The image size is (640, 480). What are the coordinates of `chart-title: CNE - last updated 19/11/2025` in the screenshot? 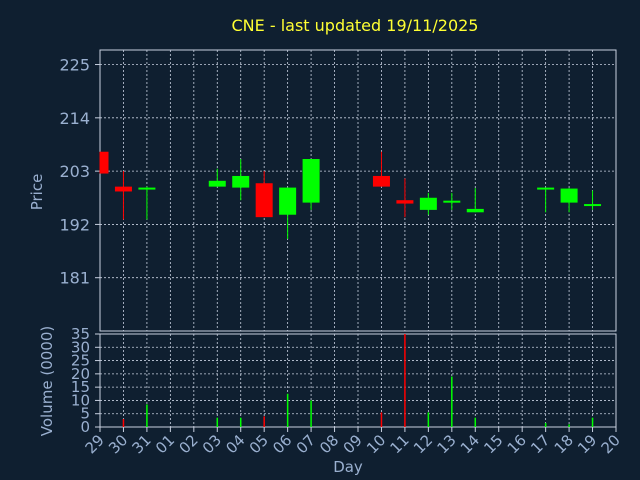 It's located at (355, 25).